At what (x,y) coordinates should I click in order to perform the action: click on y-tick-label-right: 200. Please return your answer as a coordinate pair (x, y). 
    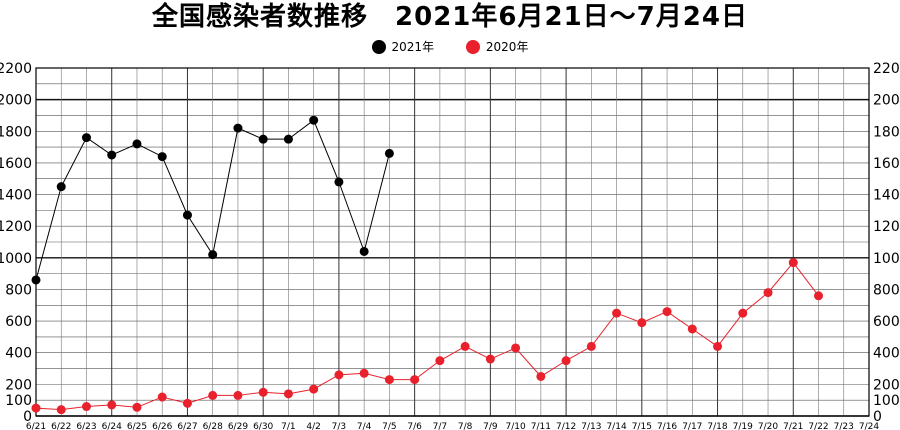
    Looking at the image, I should click on (886, 385).